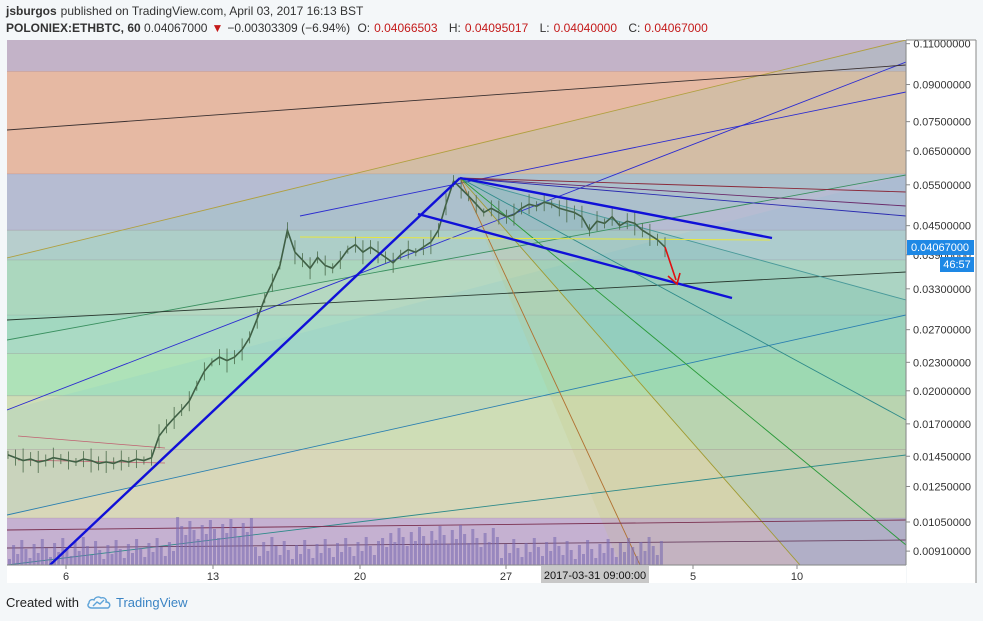 The image size is (983, 621). What do you see at coordinates (676, 28) in the screenshot?
I see `close-value: 0.04067000` at bounding box center [676, 28].